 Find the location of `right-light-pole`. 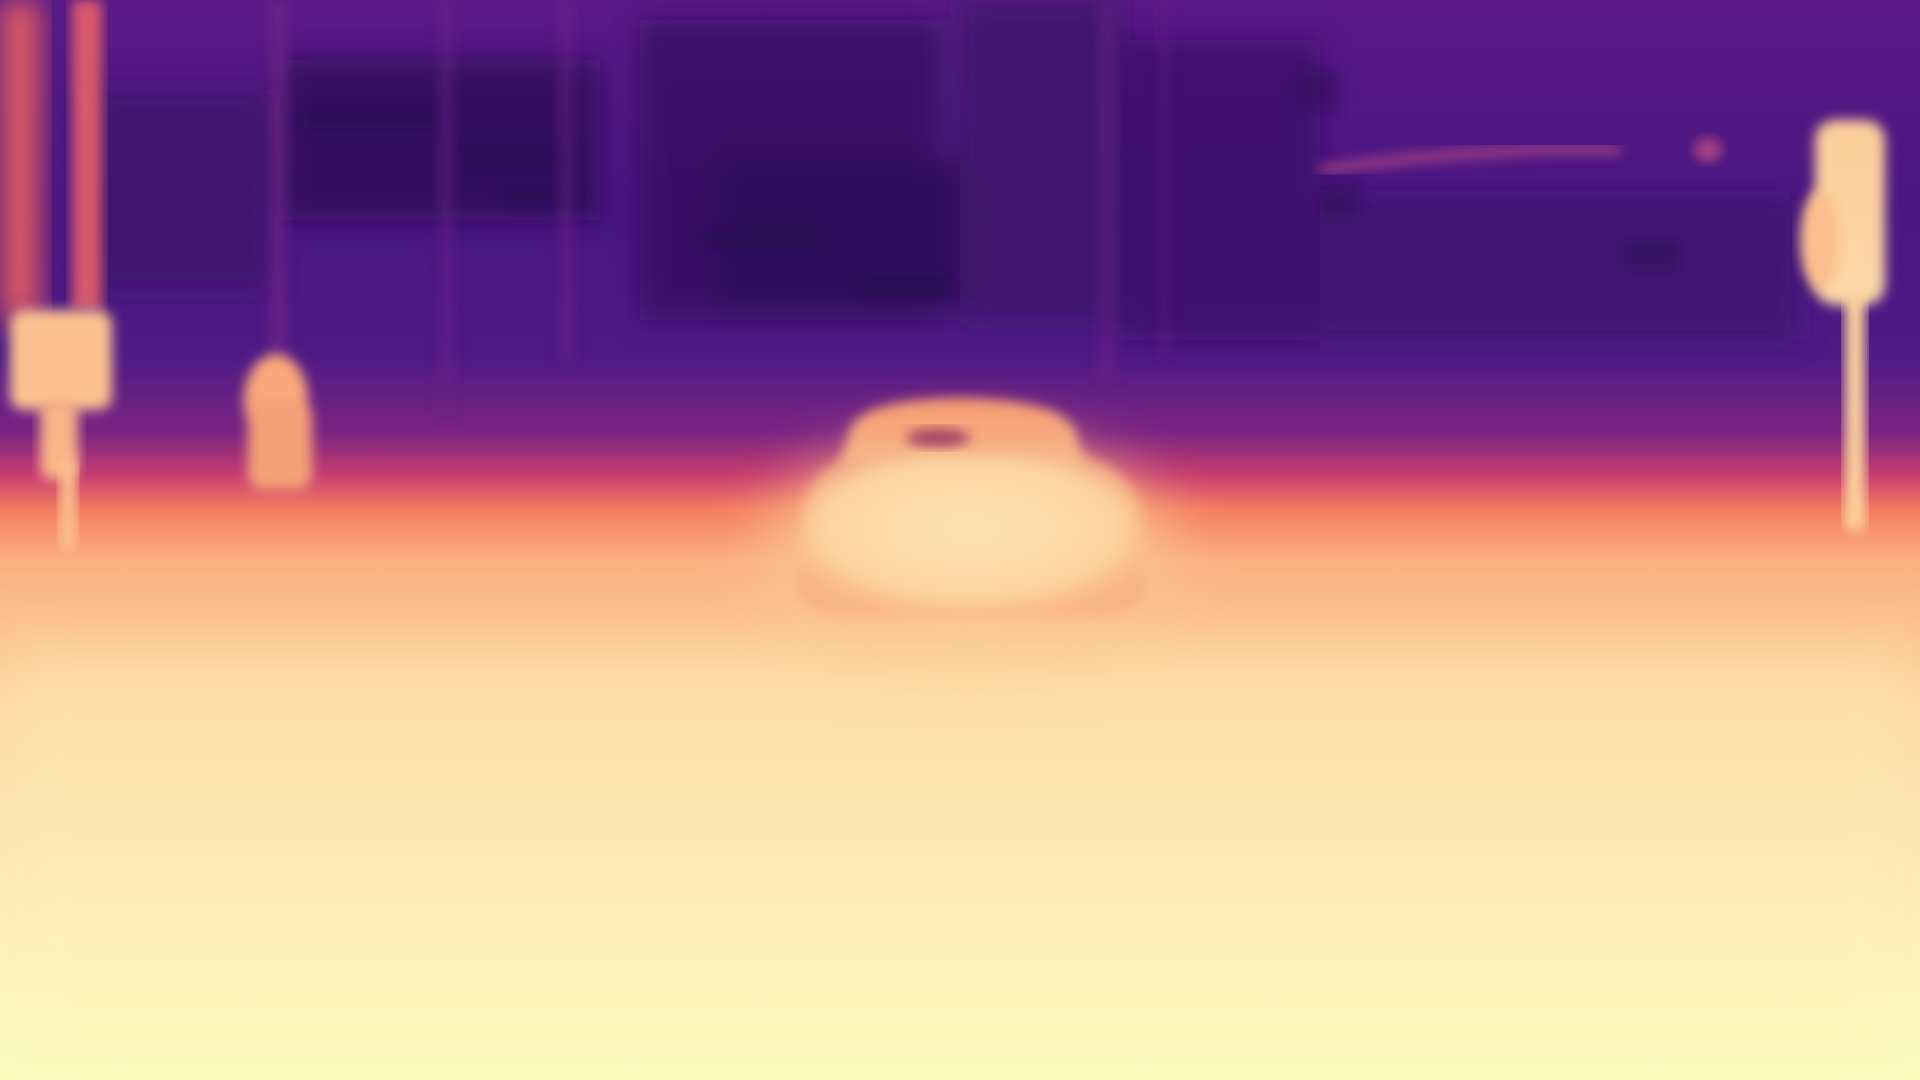

right-light-pole is located at coordinates (1602, 325).